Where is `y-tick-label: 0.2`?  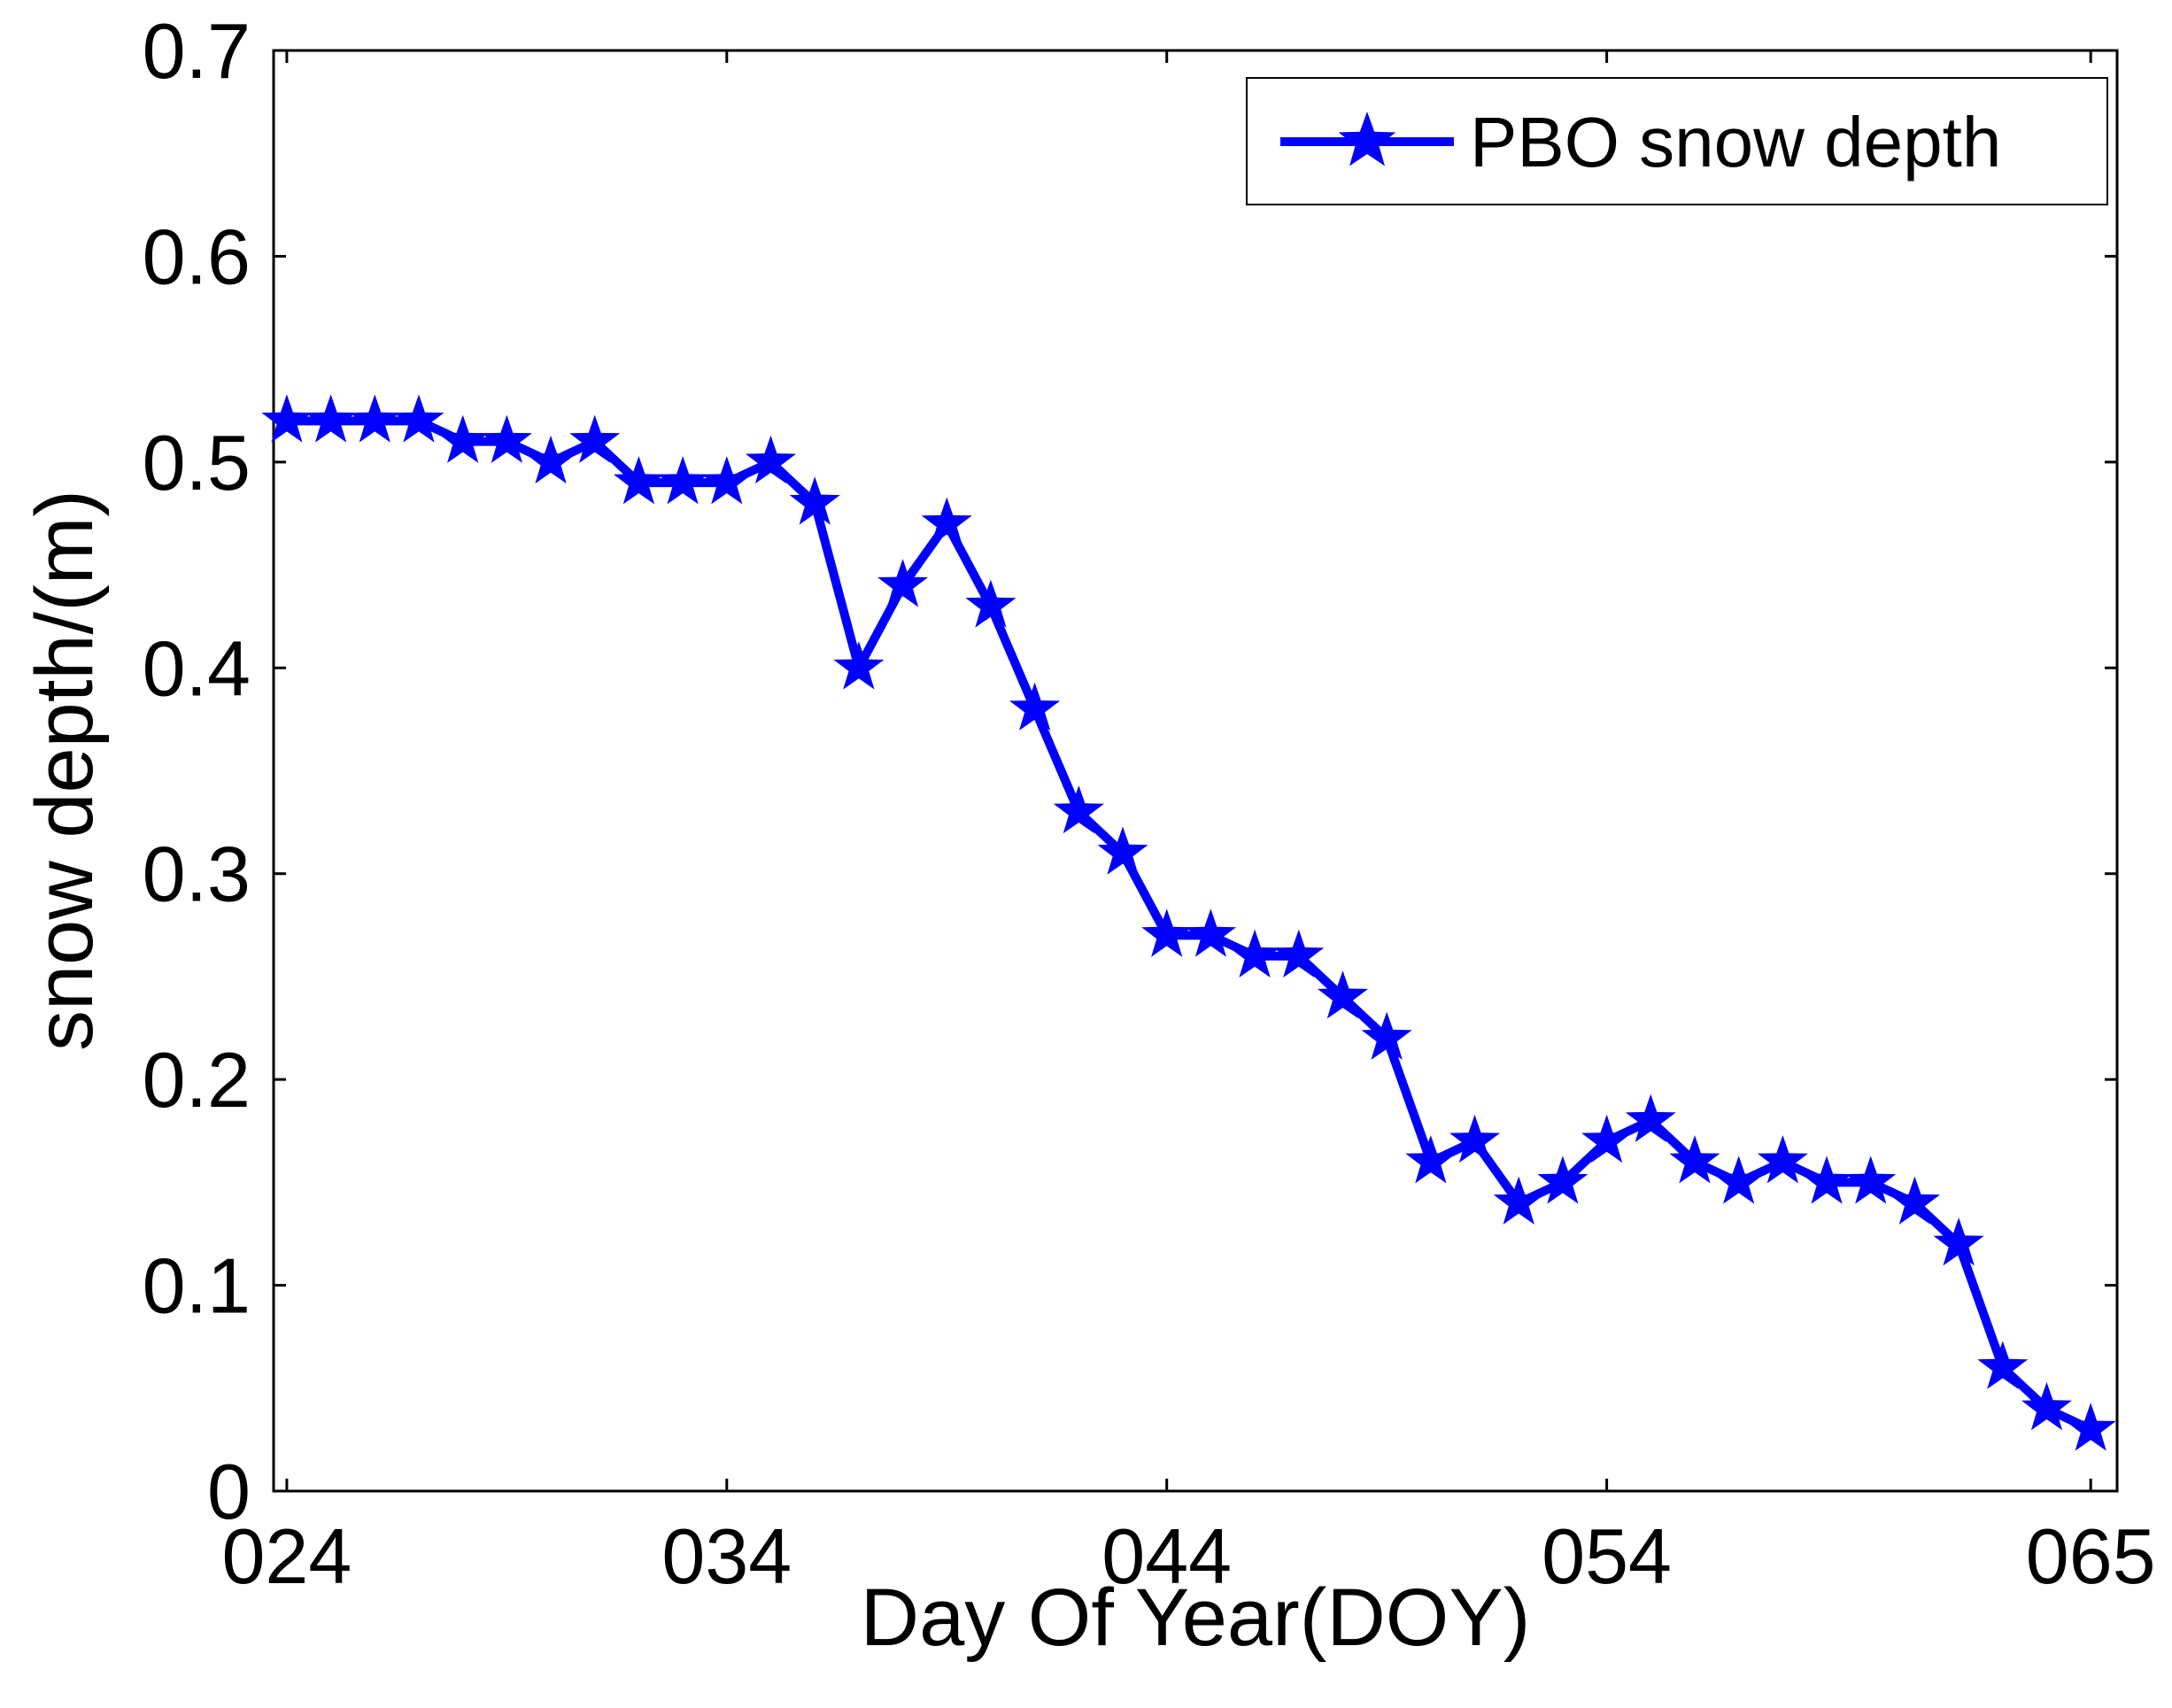 y-tick-label: 0.2 is located at coordinates (197, 1080).